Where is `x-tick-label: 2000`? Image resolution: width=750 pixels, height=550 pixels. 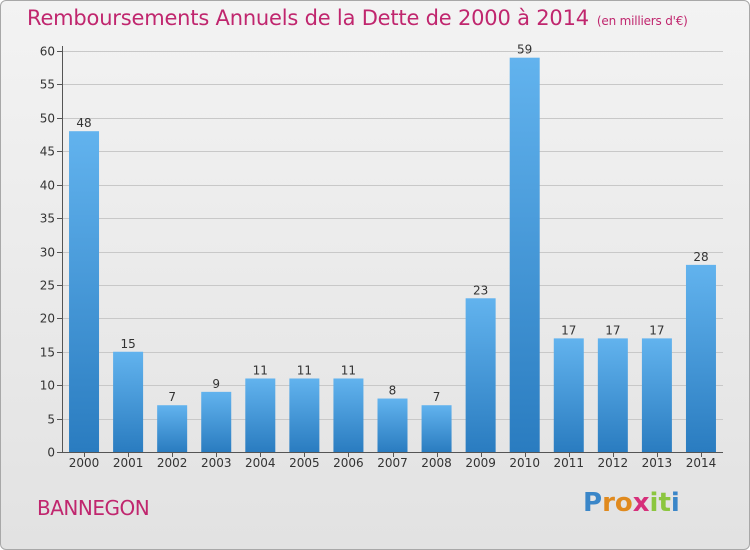 x-tick-label: 2000 is located at coordinates (84, 463).